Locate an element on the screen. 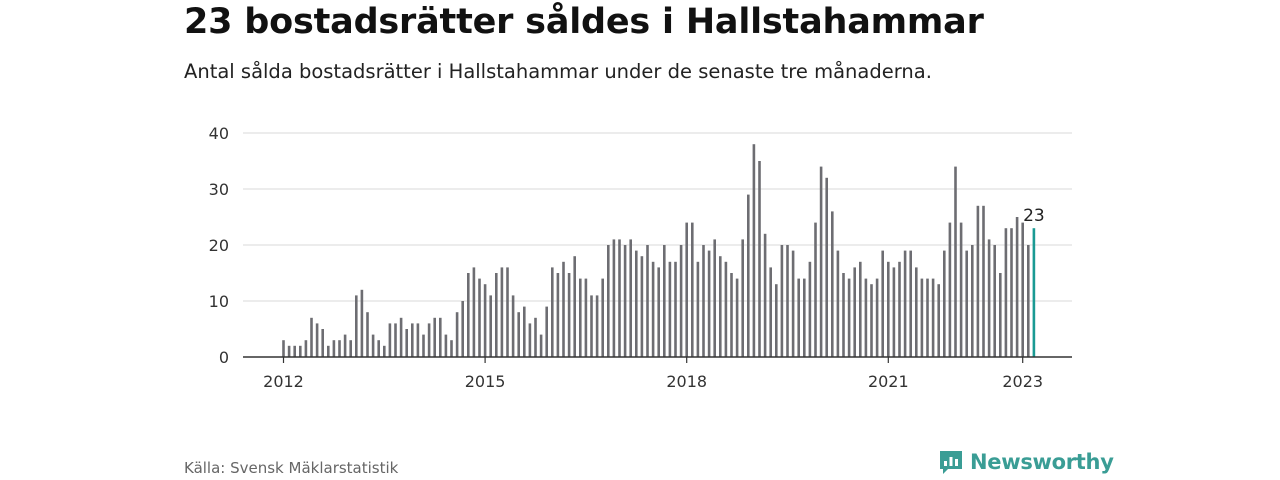  y-axis-labels: 0 10 20 30 40 is located at coordinates (219, 245).